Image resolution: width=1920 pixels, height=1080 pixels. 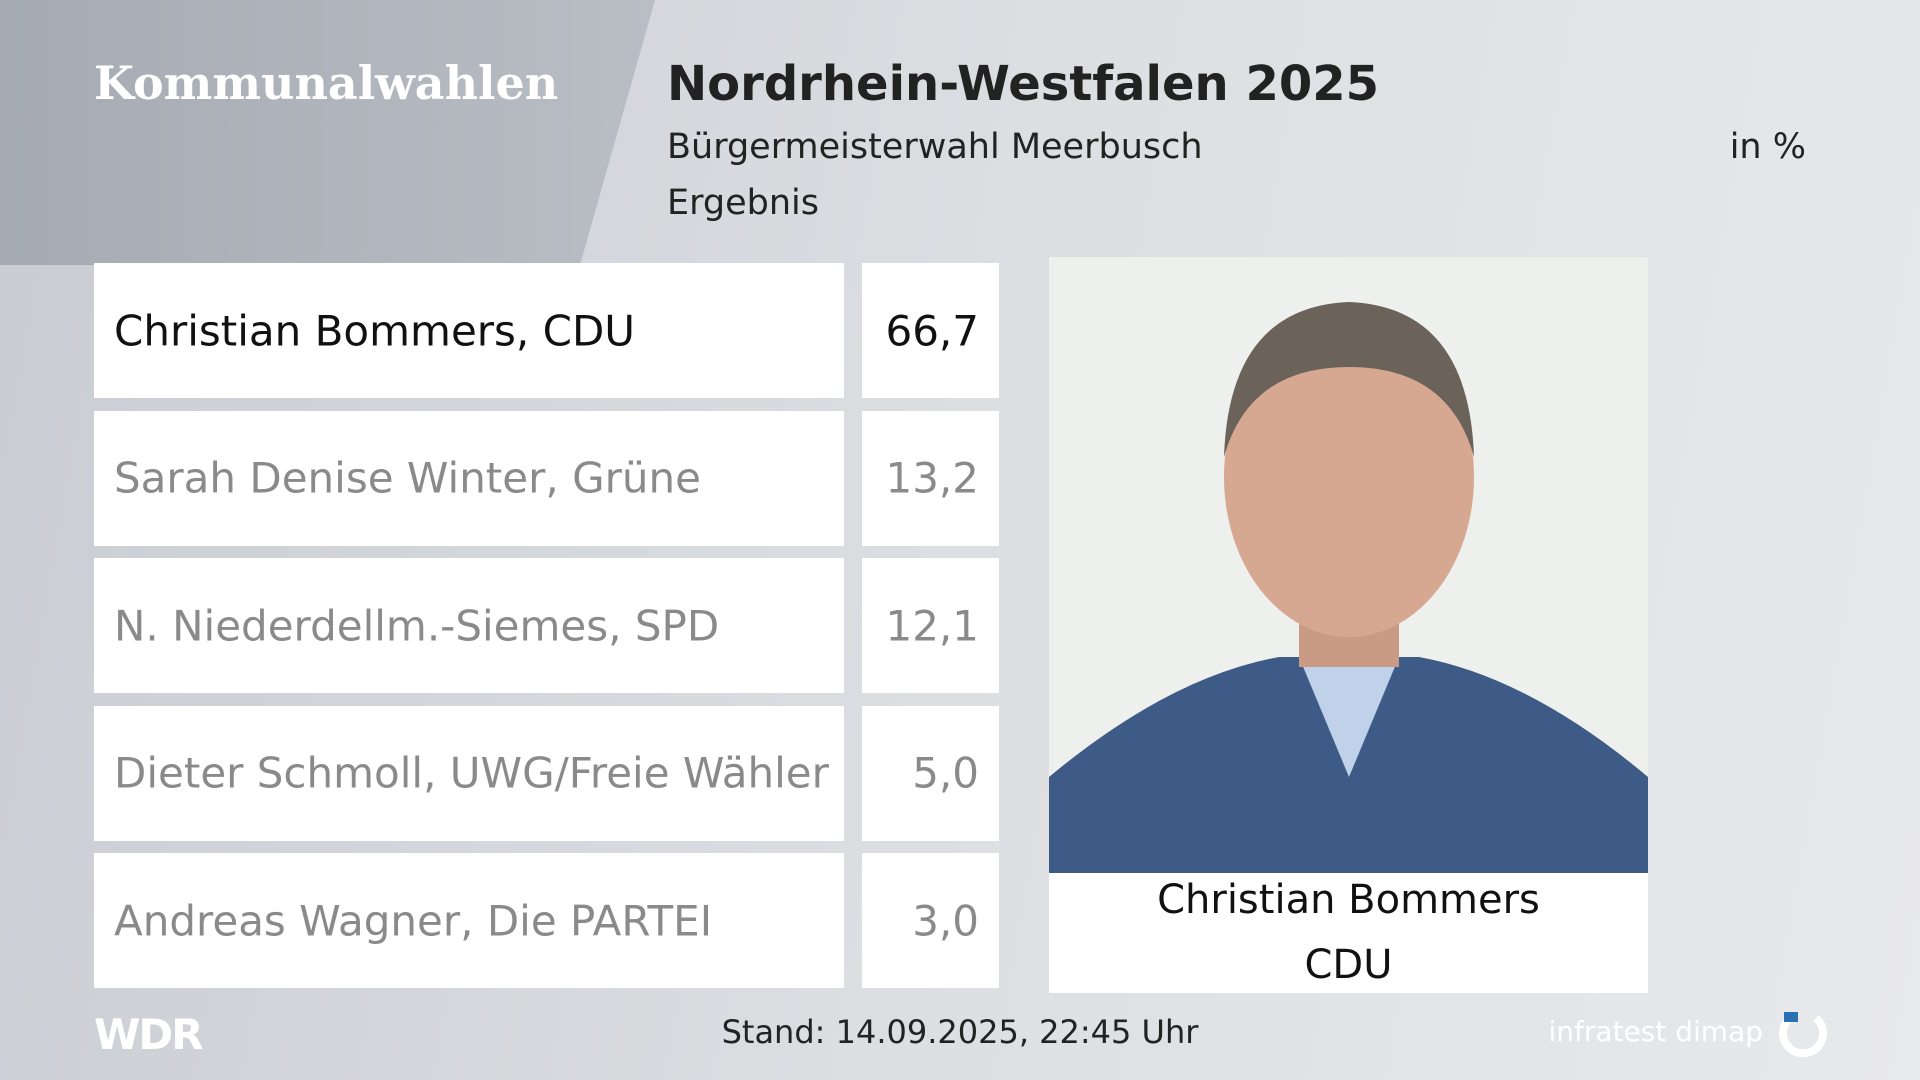 I want to click on candidate-text: Dieter Schmoll, UWG/Freie Wähler, so click(x=471, y=773).